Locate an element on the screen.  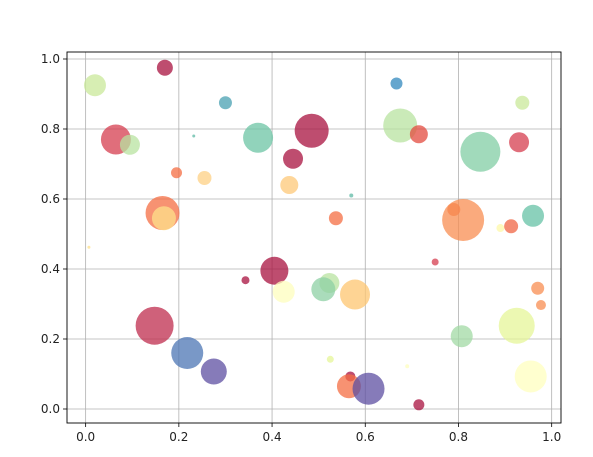
x-tick-label: 0.4 is located at coordinates (272, 437).